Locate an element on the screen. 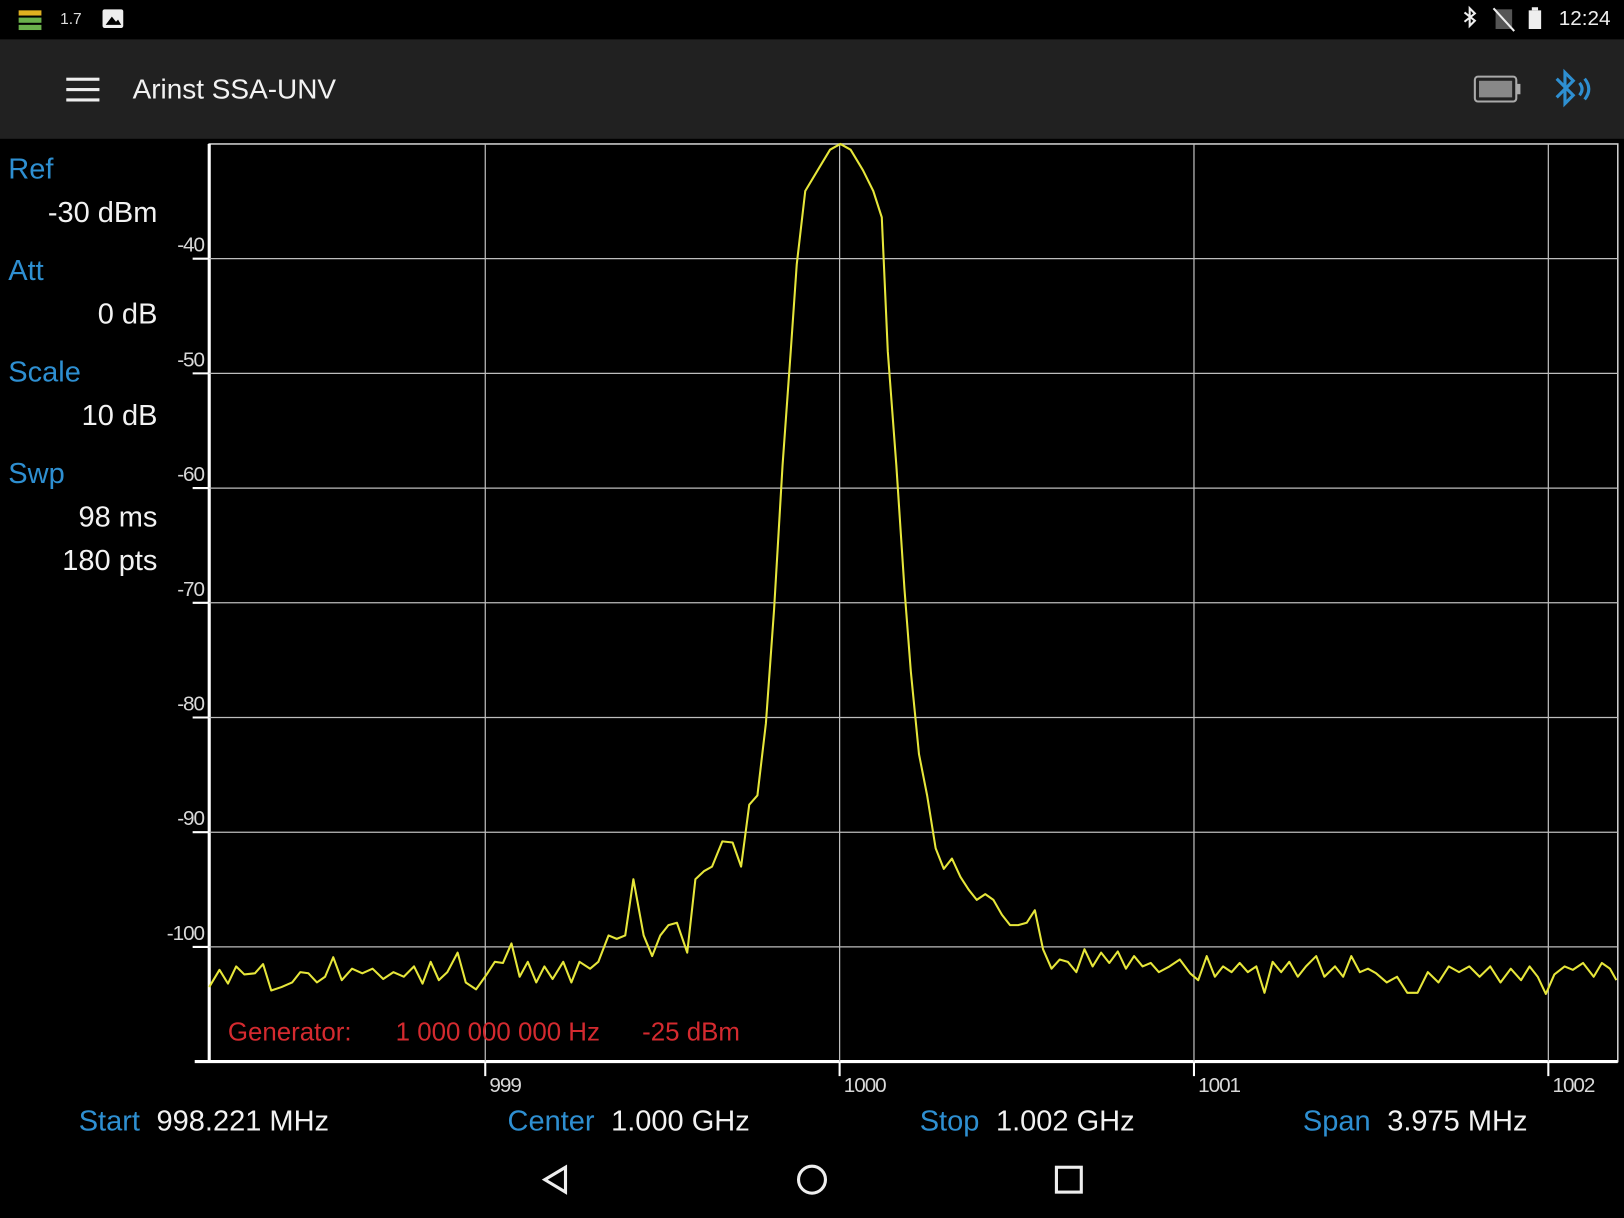 The image size is (1624, 1218). x-tick-label: 999 is located at coordinates (505, 1085).